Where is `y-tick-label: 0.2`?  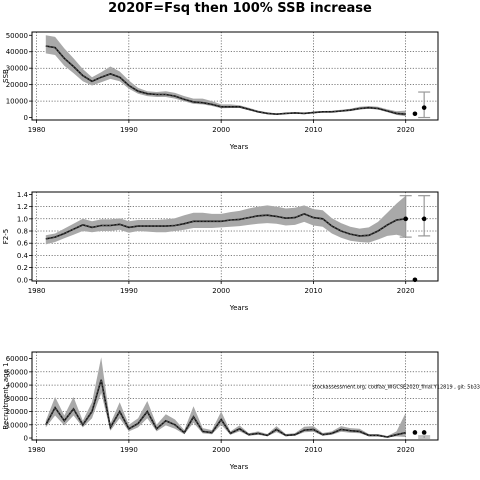 y-tick-label: 0.2 is located at coordinates (22, 268).